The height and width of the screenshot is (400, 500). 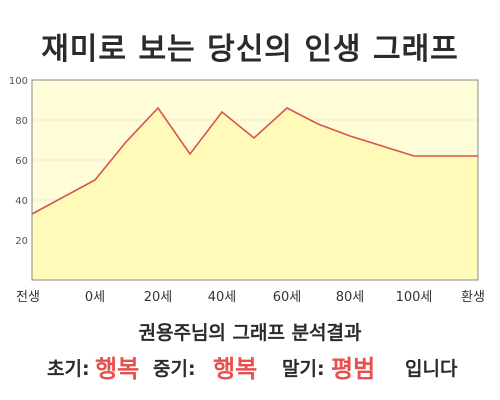 I want to click on ending-text: 입니다, so click(x=431, y=369).